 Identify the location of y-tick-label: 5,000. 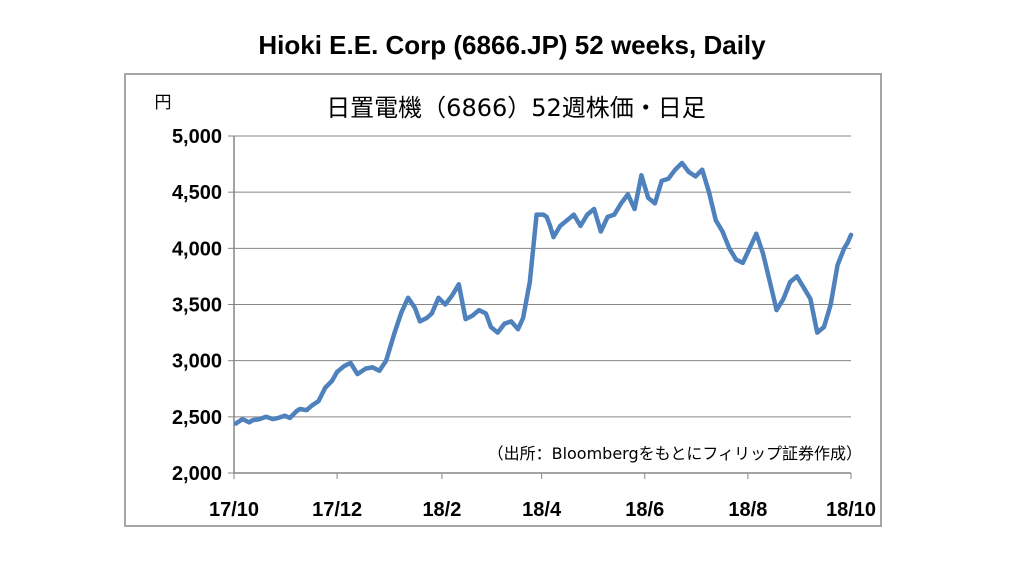
(197, 137).